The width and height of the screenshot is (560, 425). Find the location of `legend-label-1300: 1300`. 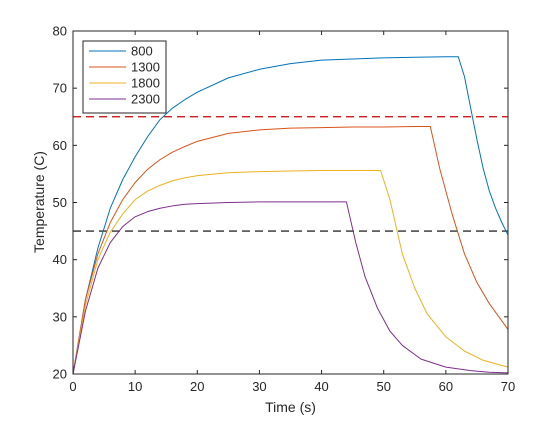

legend-label-1300: 1300 is located at coordinates (145, 67).